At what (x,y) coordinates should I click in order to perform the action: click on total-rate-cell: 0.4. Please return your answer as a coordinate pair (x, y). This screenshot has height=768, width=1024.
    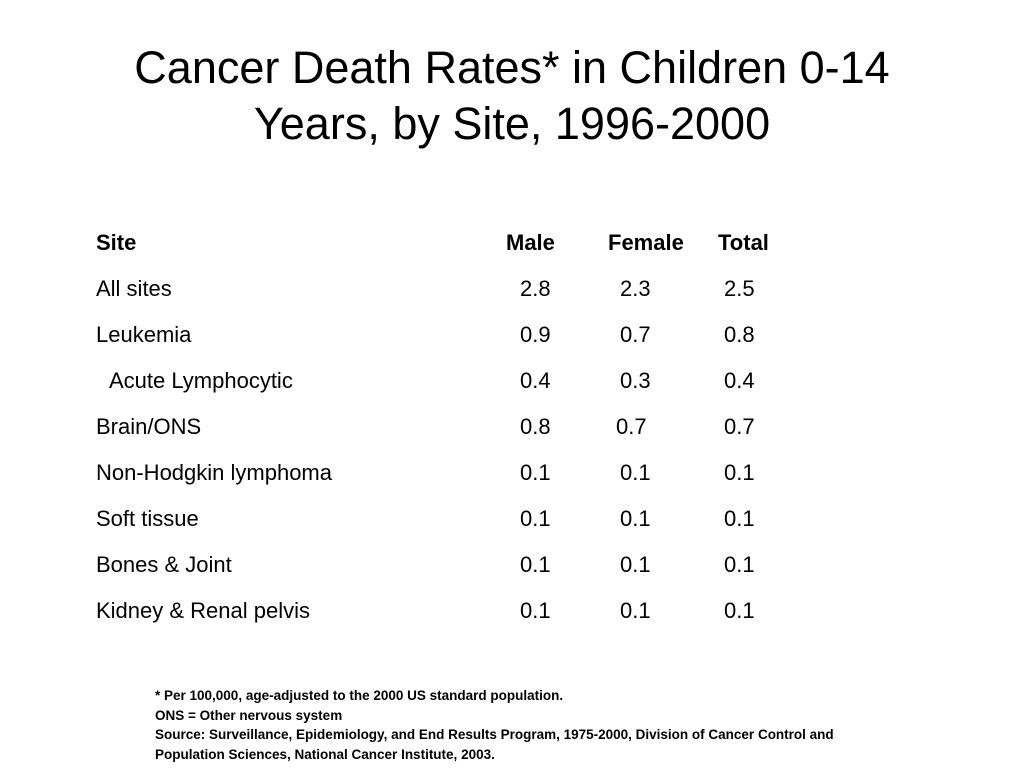
    Looking at the image, I should click on (739, 380).